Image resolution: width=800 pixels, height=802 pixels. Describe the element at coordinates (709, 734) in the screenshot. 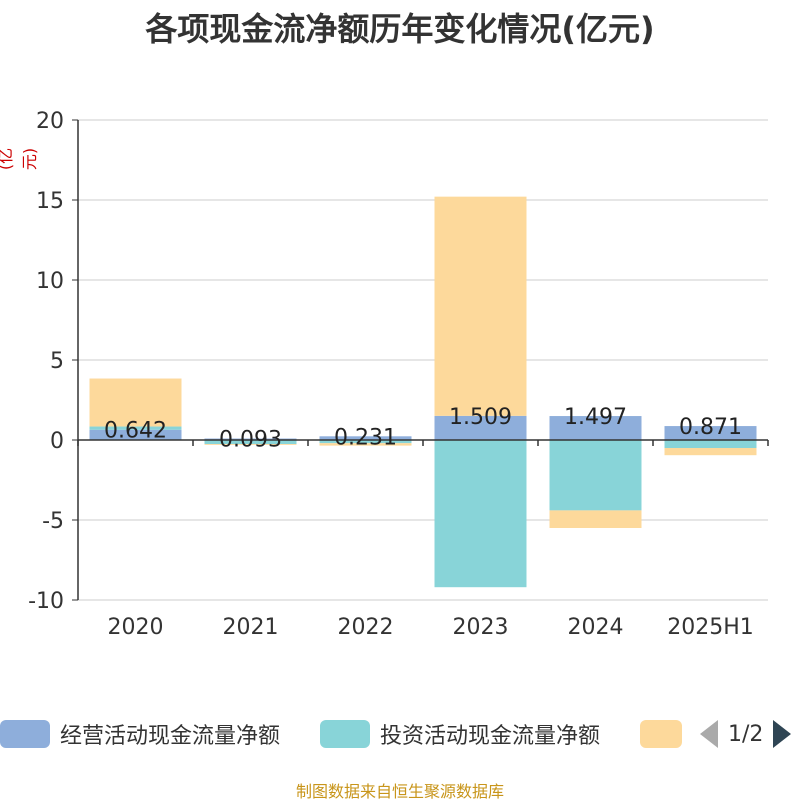

I see `legend-prev-page-icon` at that location.